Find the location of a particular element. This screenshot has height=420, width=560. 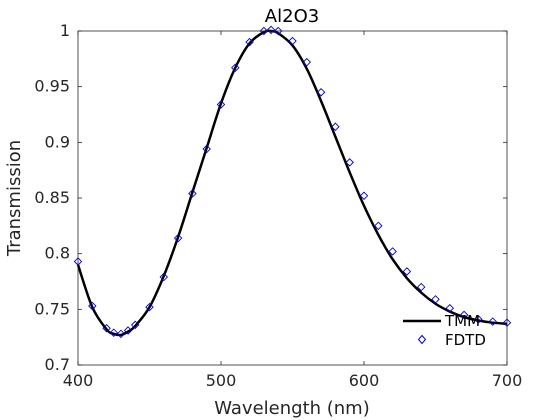

y-tick-label: 0.9 is located at coordinates (57, 141).